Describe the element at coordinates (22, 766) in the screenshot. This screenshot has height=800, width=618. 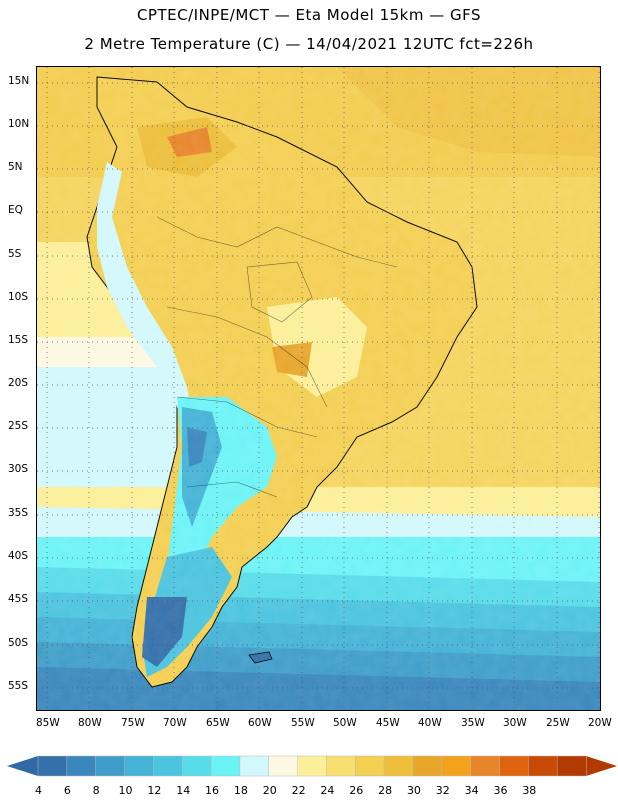
I see `colorbar-low-arrow` at that location.